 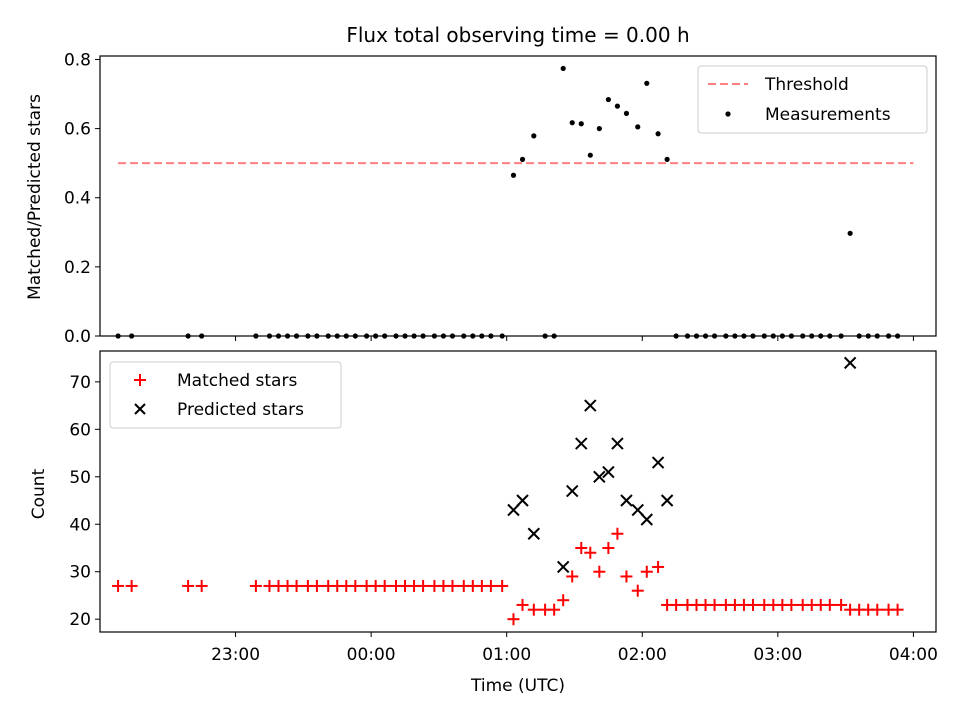 What do you see at coordinates (913, 655) in the screenshot?
I see `count-x-tick-label: 04:00` at bounding box center [913, 655].